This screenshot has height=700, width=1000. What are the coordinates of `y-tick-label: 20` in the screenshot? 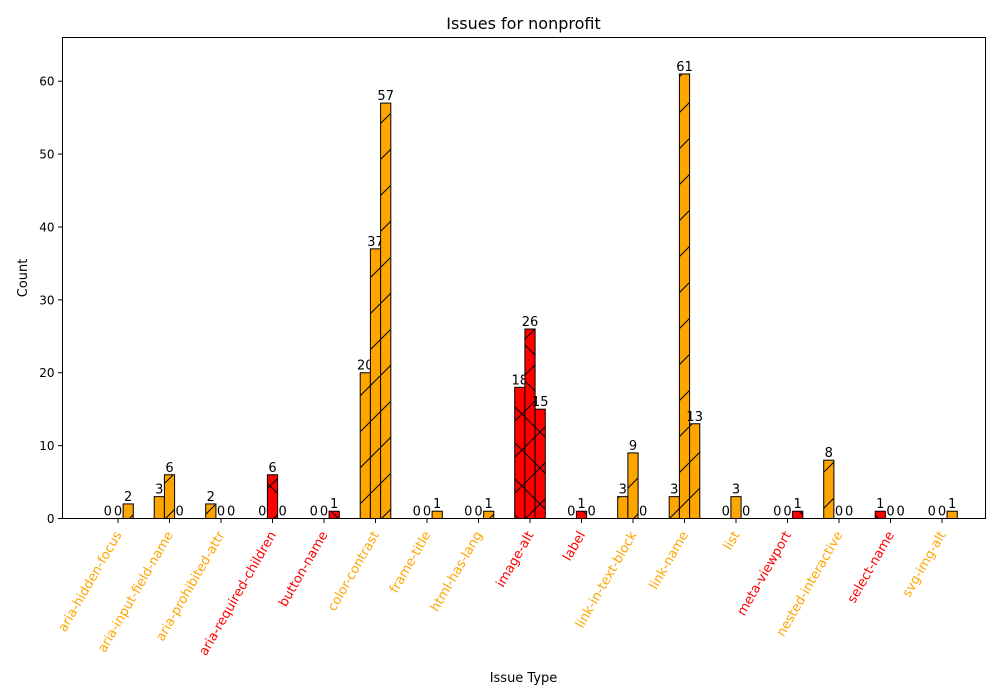 It's located at (46, 373).